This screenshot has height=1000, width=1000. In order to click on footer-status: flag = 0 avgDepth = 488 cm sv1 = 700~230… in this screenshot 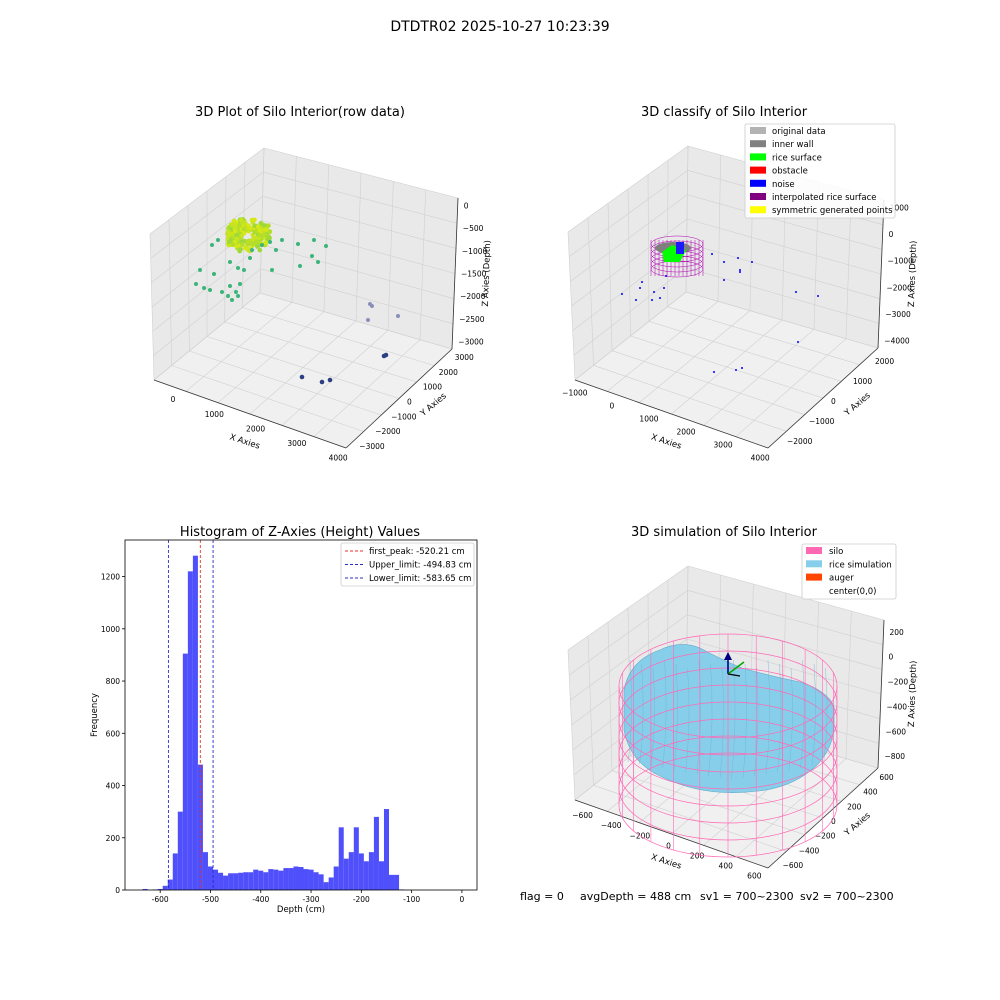, I will do `click(707, 896)`.